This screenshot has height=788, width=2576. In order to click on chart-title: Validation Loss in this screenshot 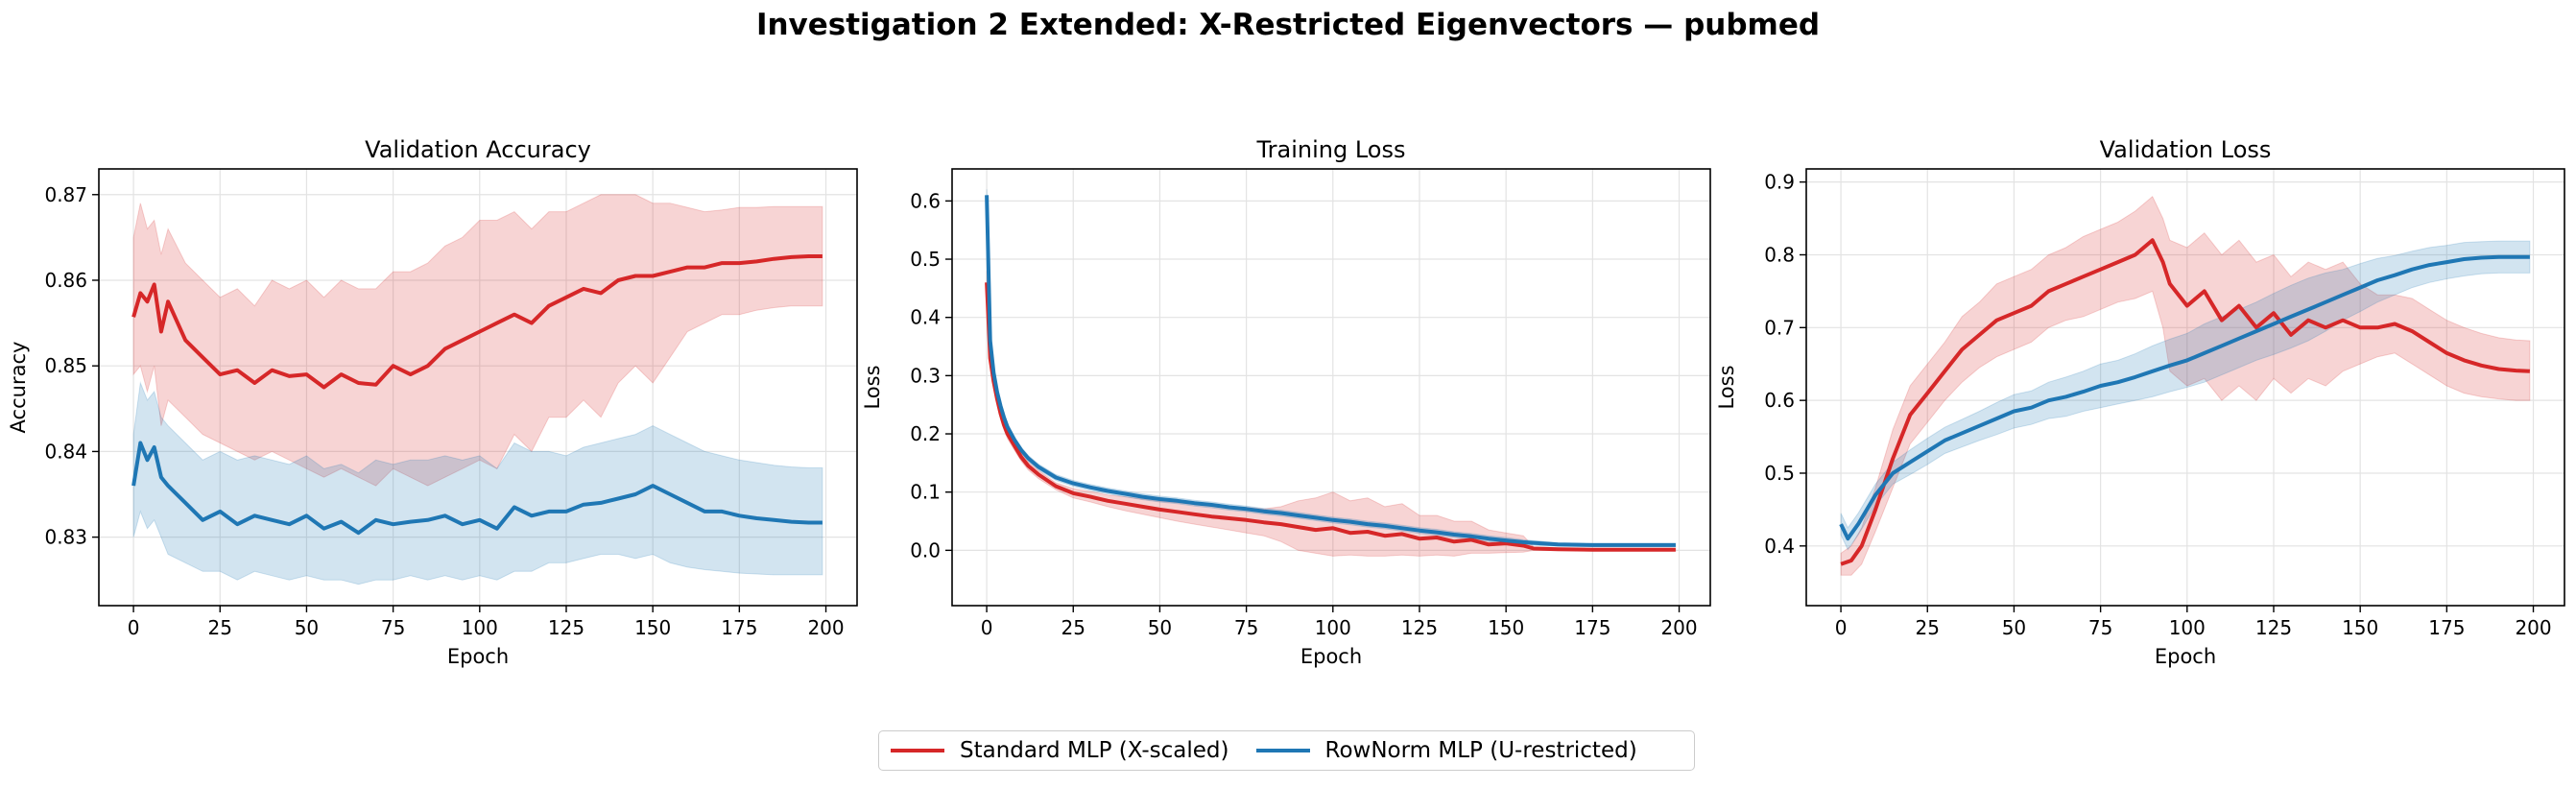, I will do `click(2186, 149)`.